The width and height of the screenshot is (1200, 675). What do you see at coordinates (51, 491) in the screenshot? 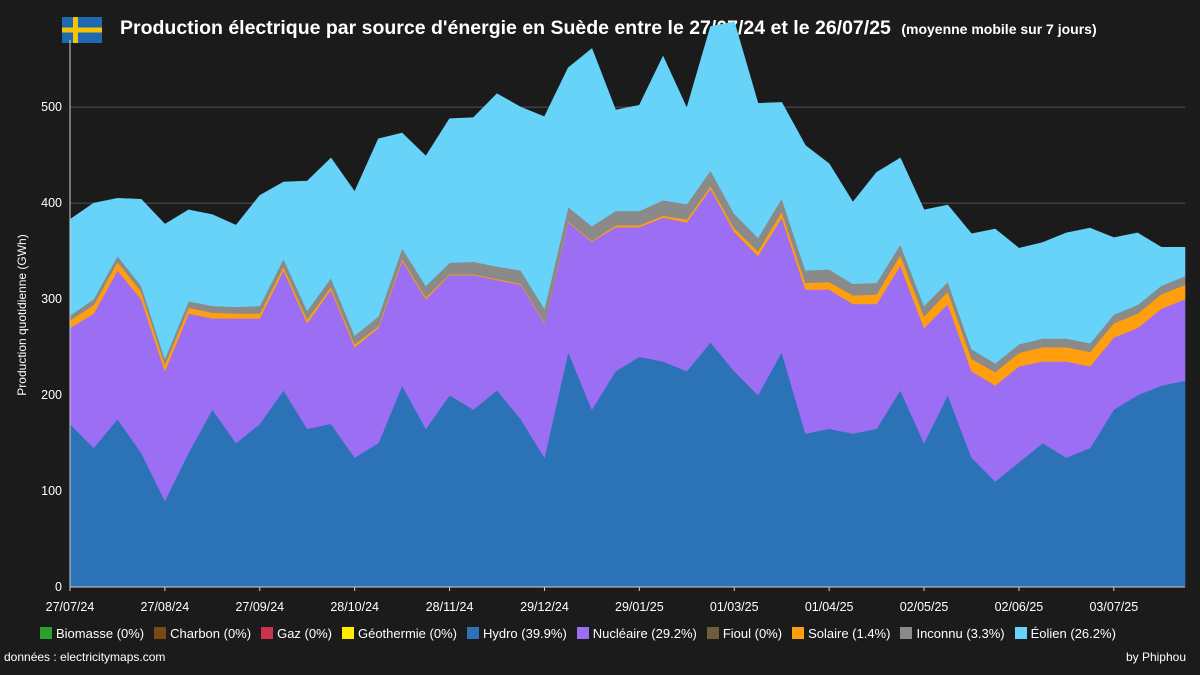
I see `y-tick-label: 100` at bounding box center [51, 491].